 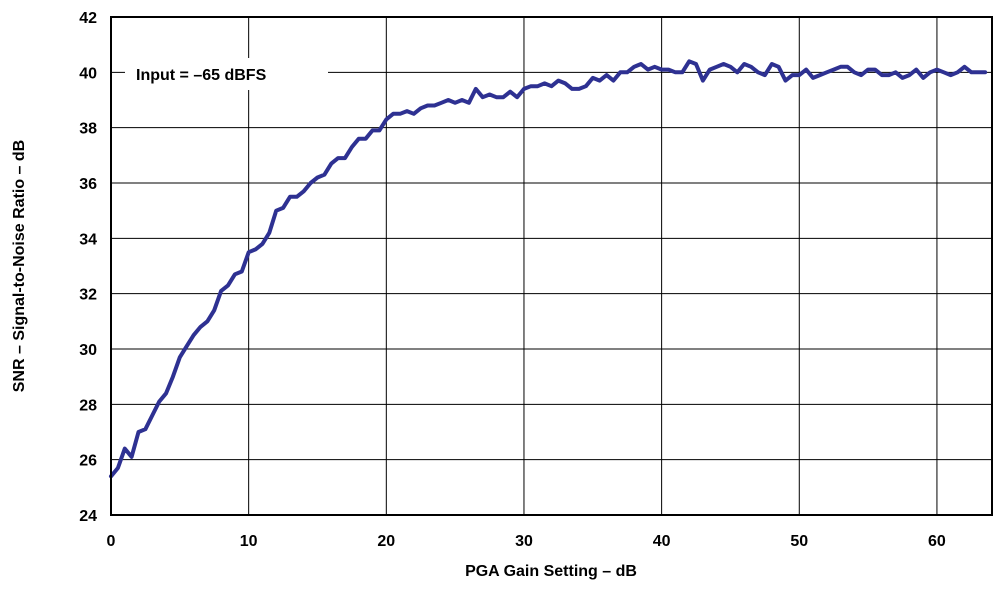 I want to click on x-tick-label: 40, so click(x=662, y=541).